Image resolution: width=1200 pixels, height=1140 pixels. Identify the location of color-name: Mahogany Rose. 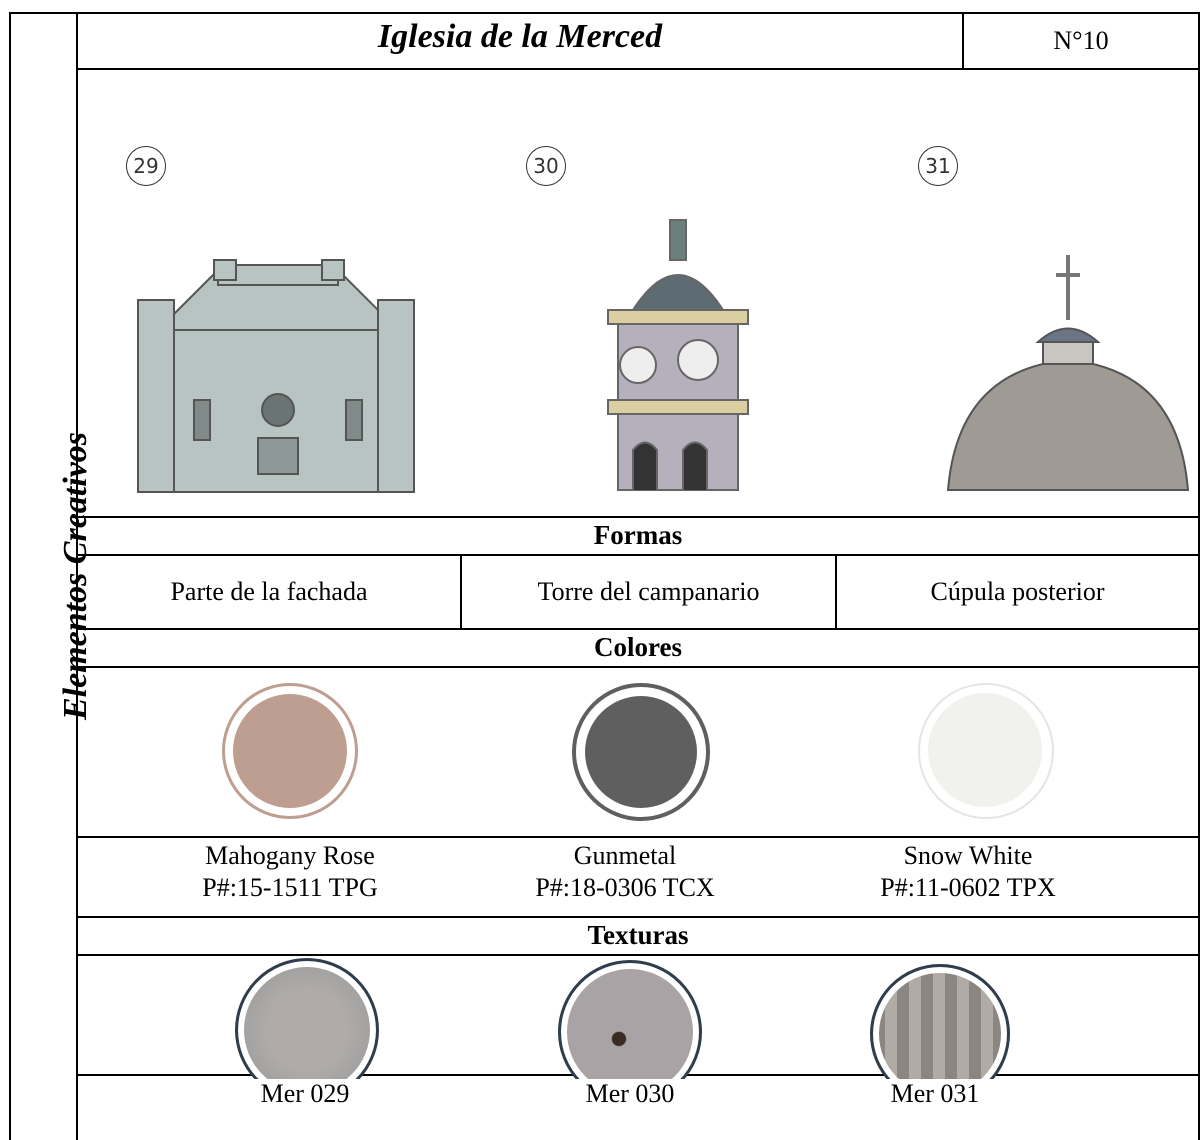
(290, 855).